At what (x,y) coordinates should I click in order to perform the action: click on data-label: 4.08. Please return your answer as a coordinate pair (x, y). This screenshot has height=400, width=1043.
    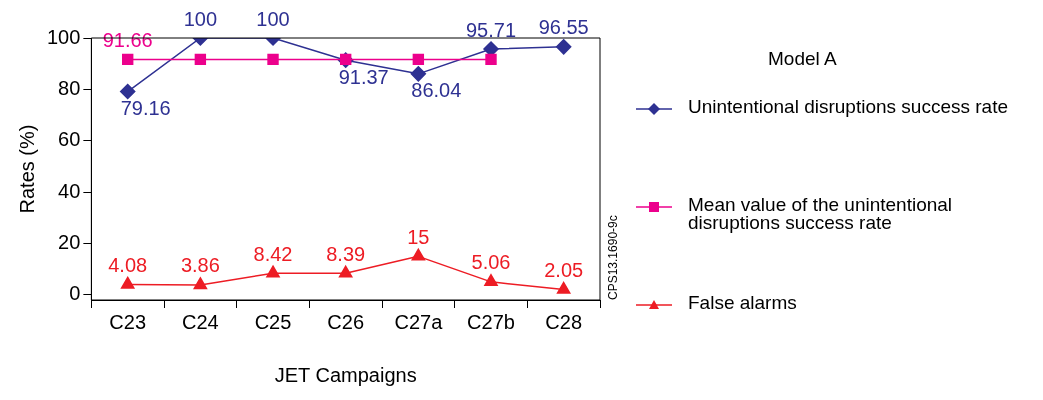
    Looking at the image, I should click on (128, 264).